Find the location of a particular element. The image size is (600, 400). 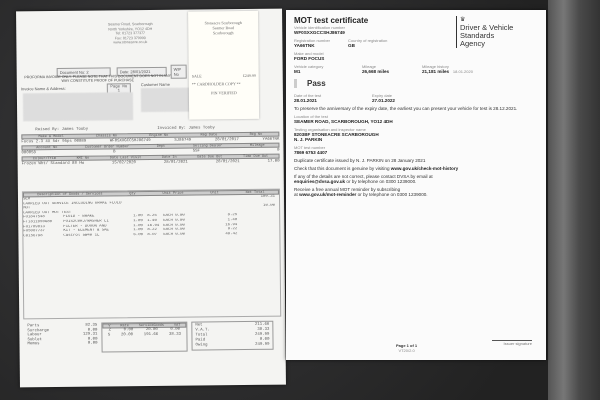

item-desc: Castrol 5W40 1L is located at coordinates (81, 235).